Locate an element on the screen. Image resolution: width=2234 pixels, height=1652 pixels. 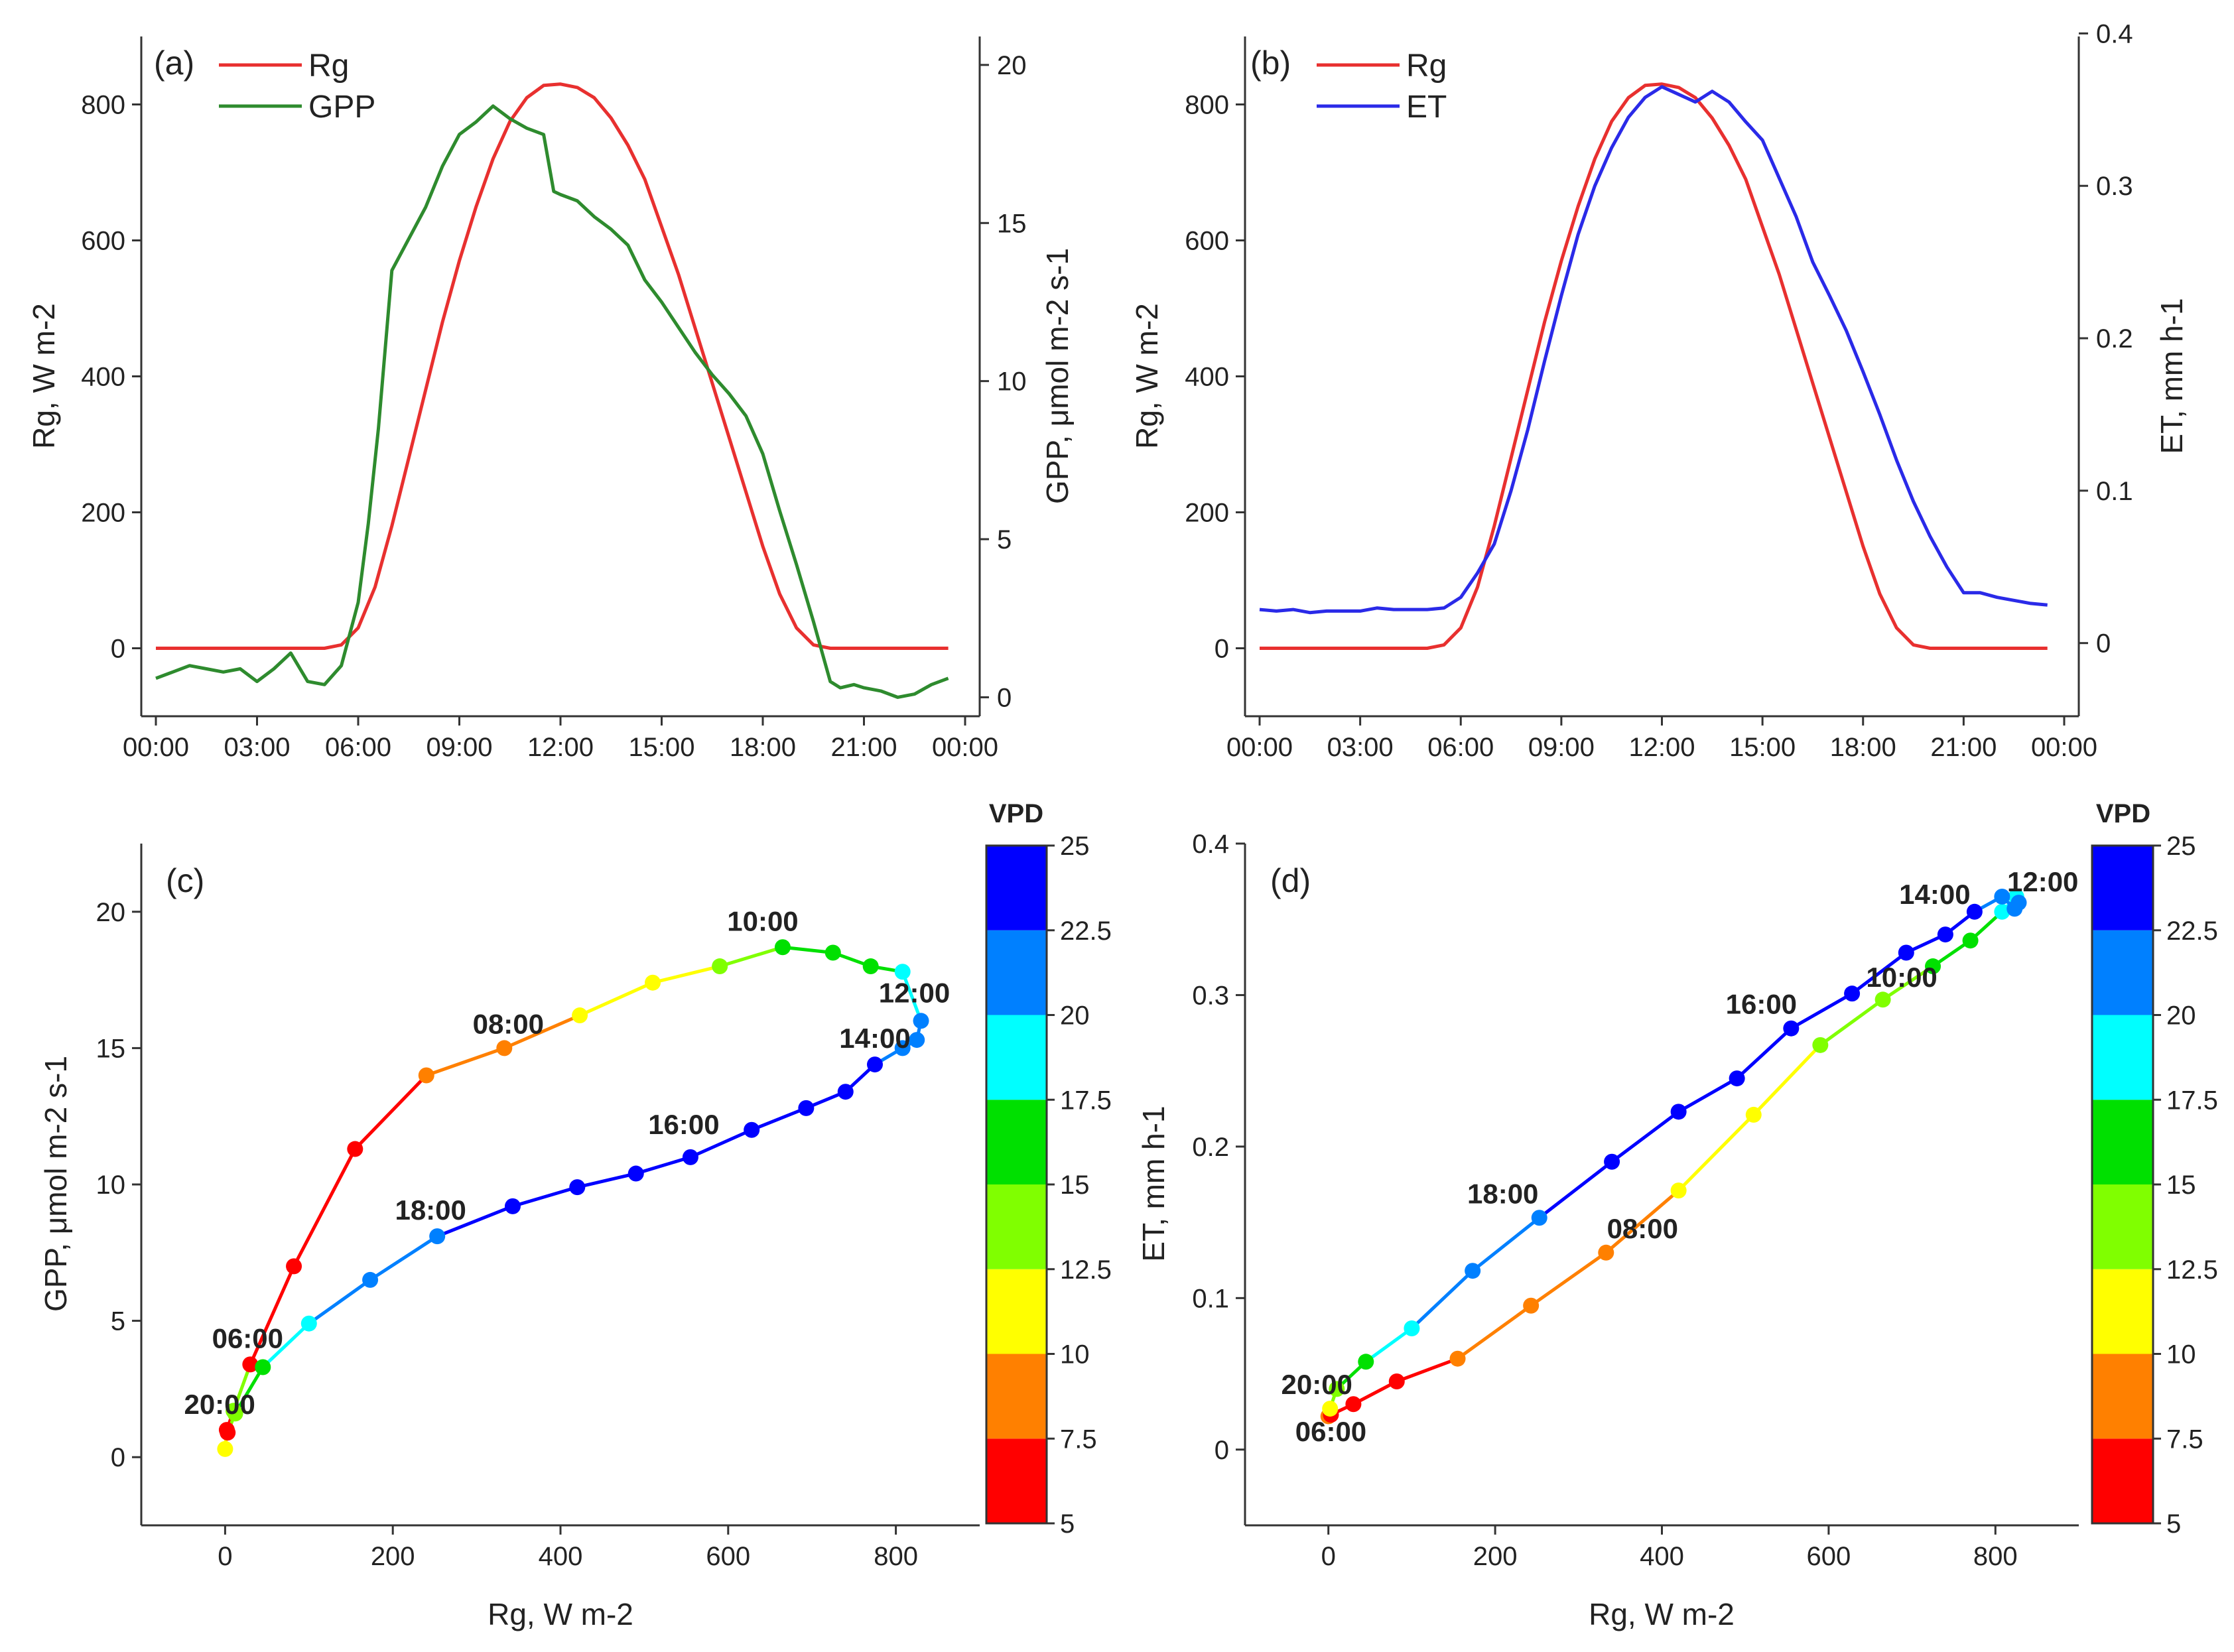
d-ytick-label-1: 0.1 is located at coordinates (1210, 1298).